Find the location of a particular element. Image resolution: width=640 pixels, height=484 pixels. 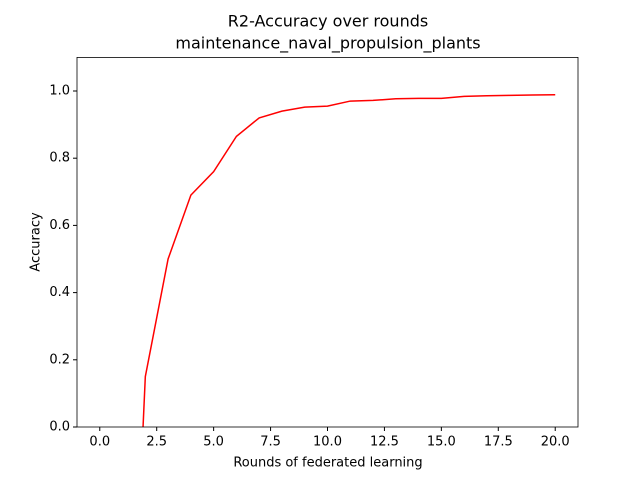

y-axis-label: Accuracy is located at coordinates (36, 242).